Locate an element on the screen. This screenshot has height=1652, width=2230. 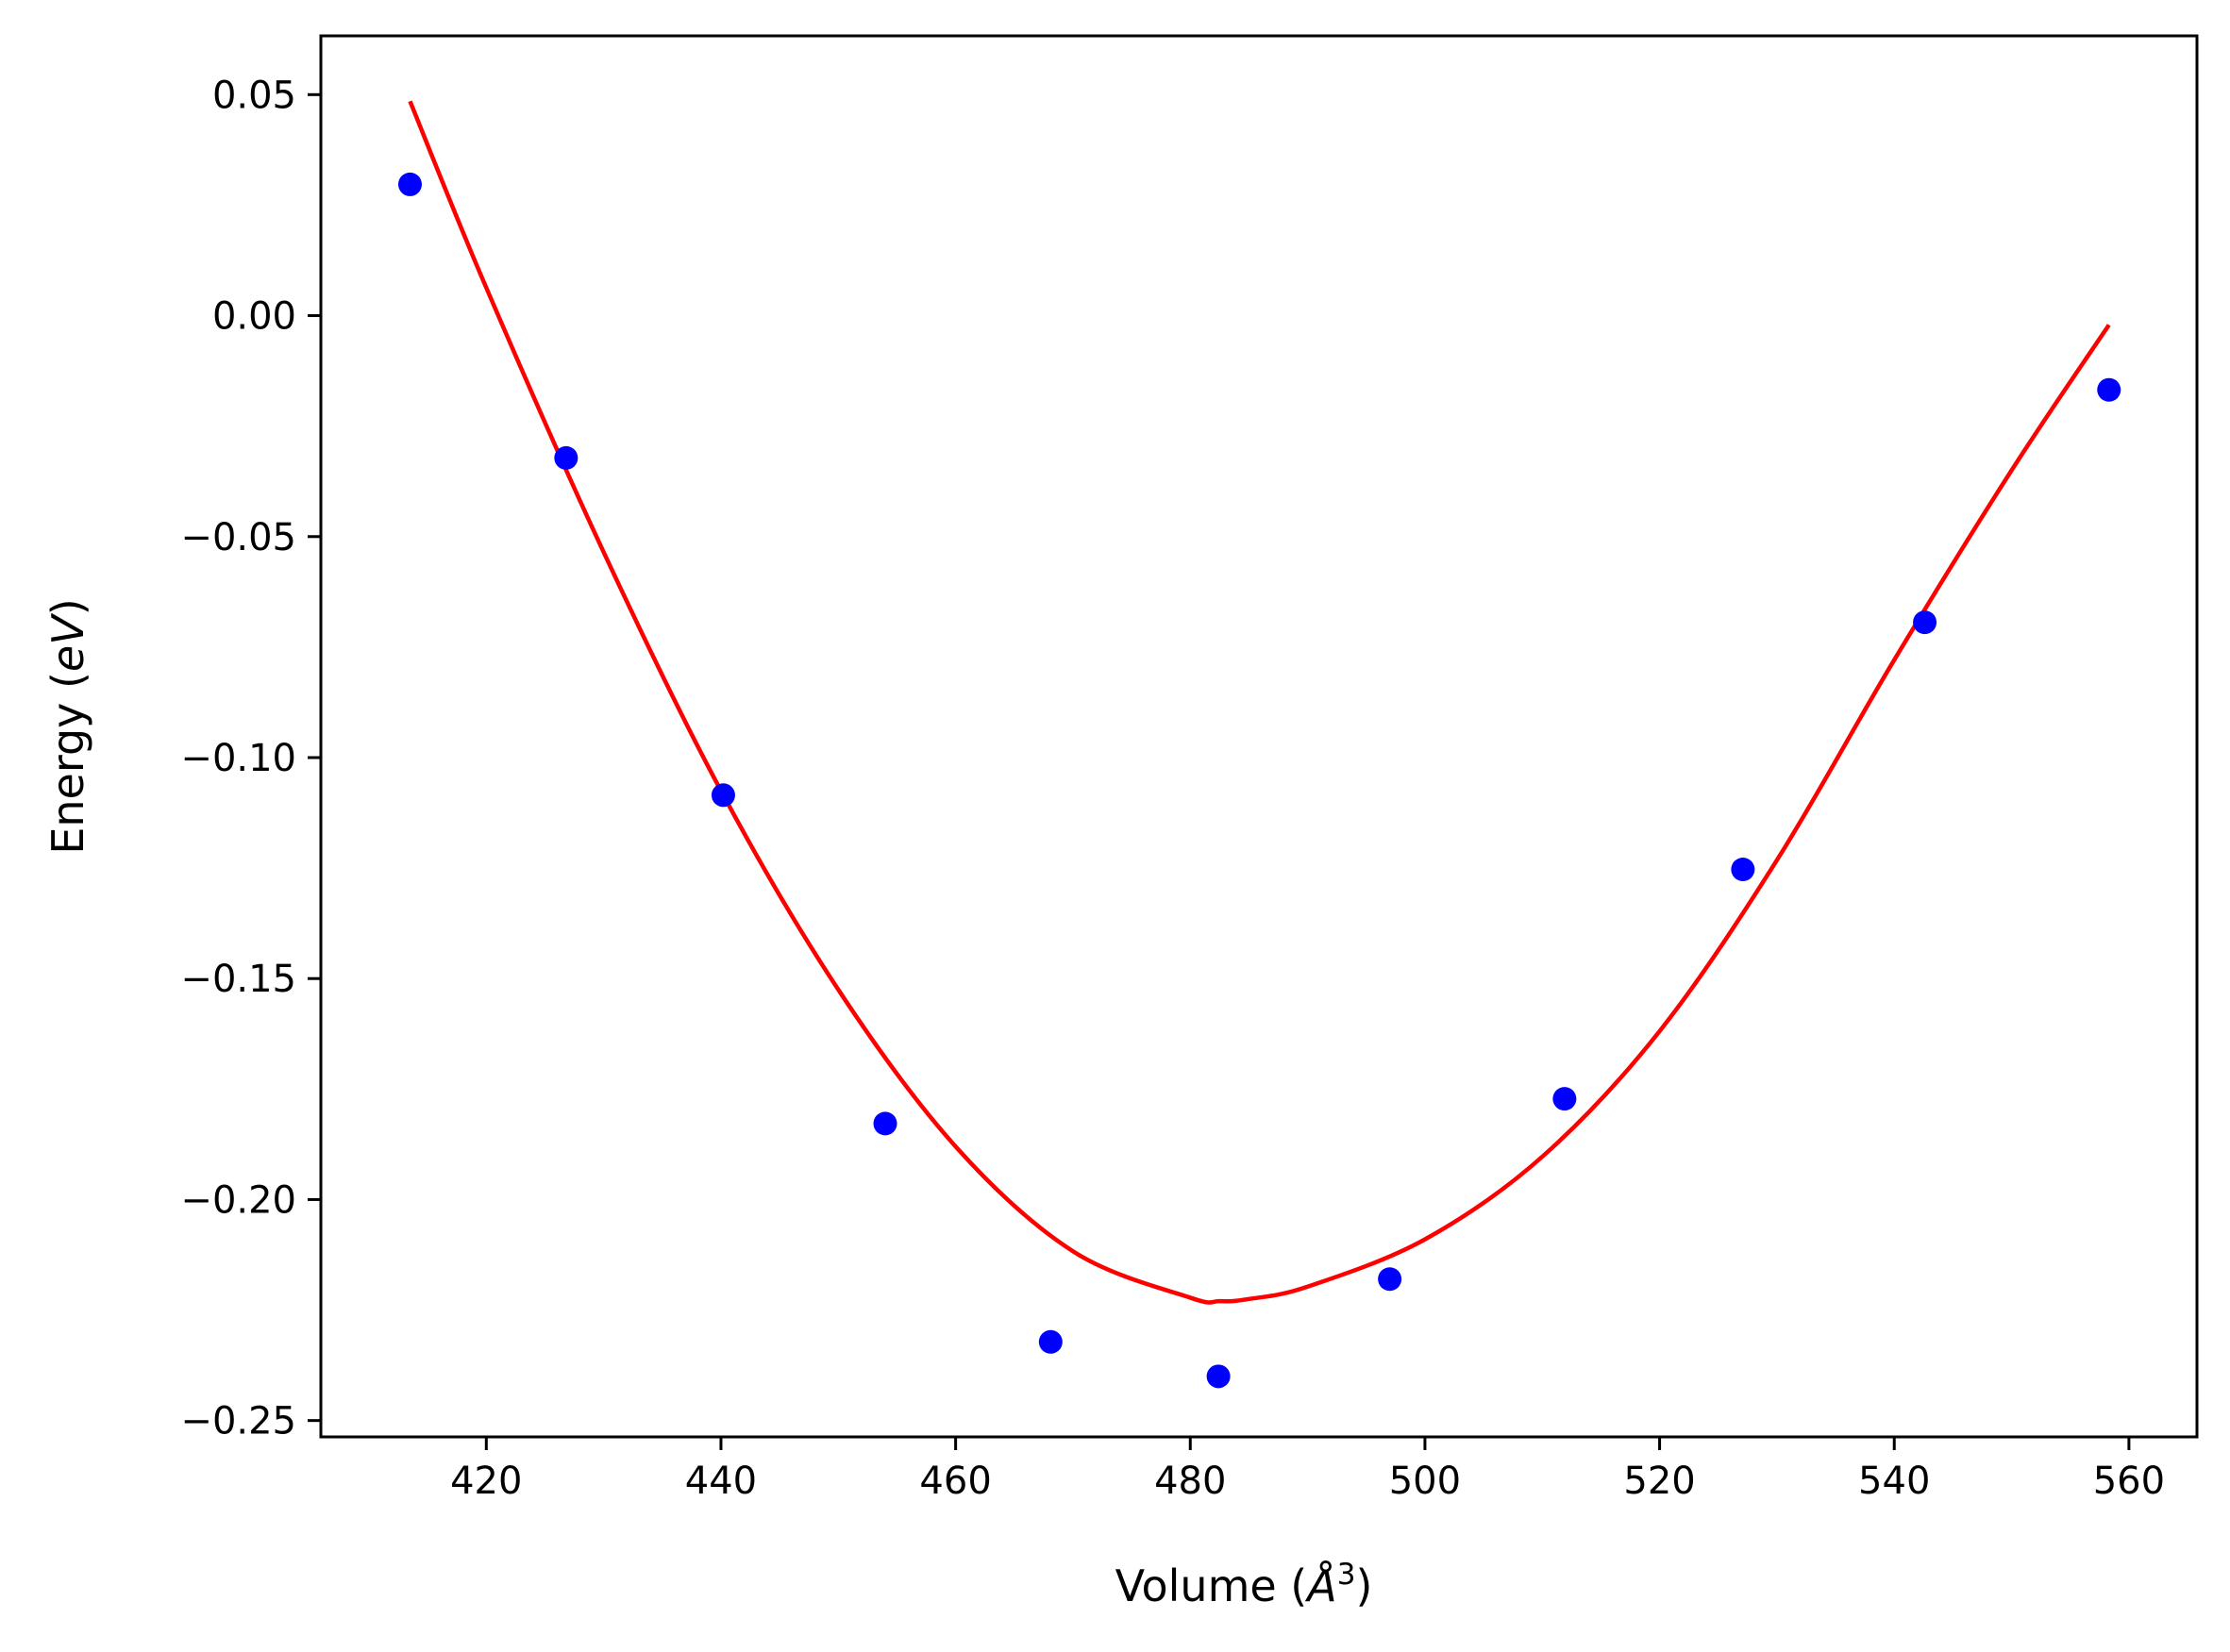
y-tick-label: −0.25 is located at coordinates (238, 1421).